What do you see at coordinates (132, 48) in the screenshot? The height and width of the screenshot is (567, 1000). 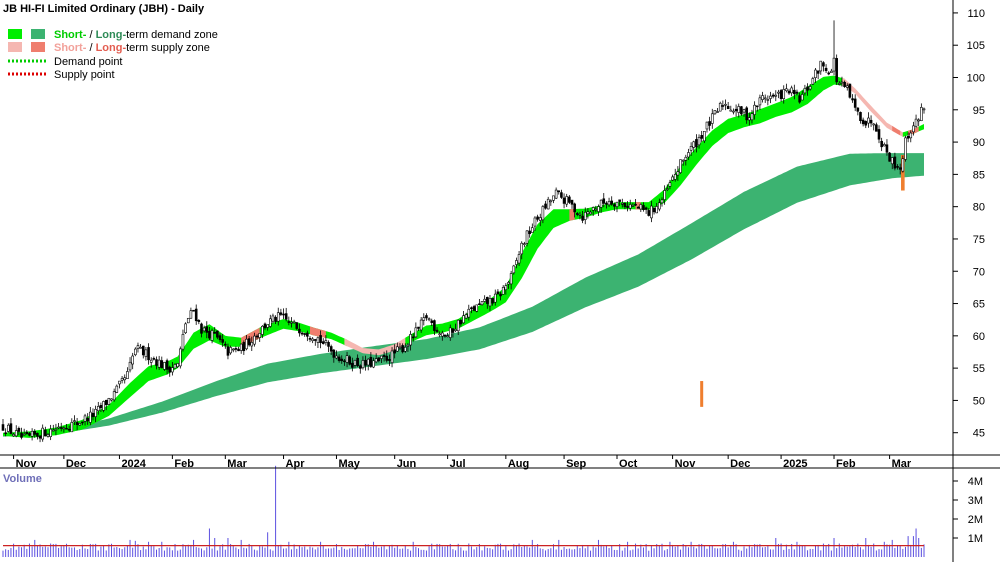 I see `legend-supply-zone: Short- / Long-term supply zone` at bounding box center [132, 48].